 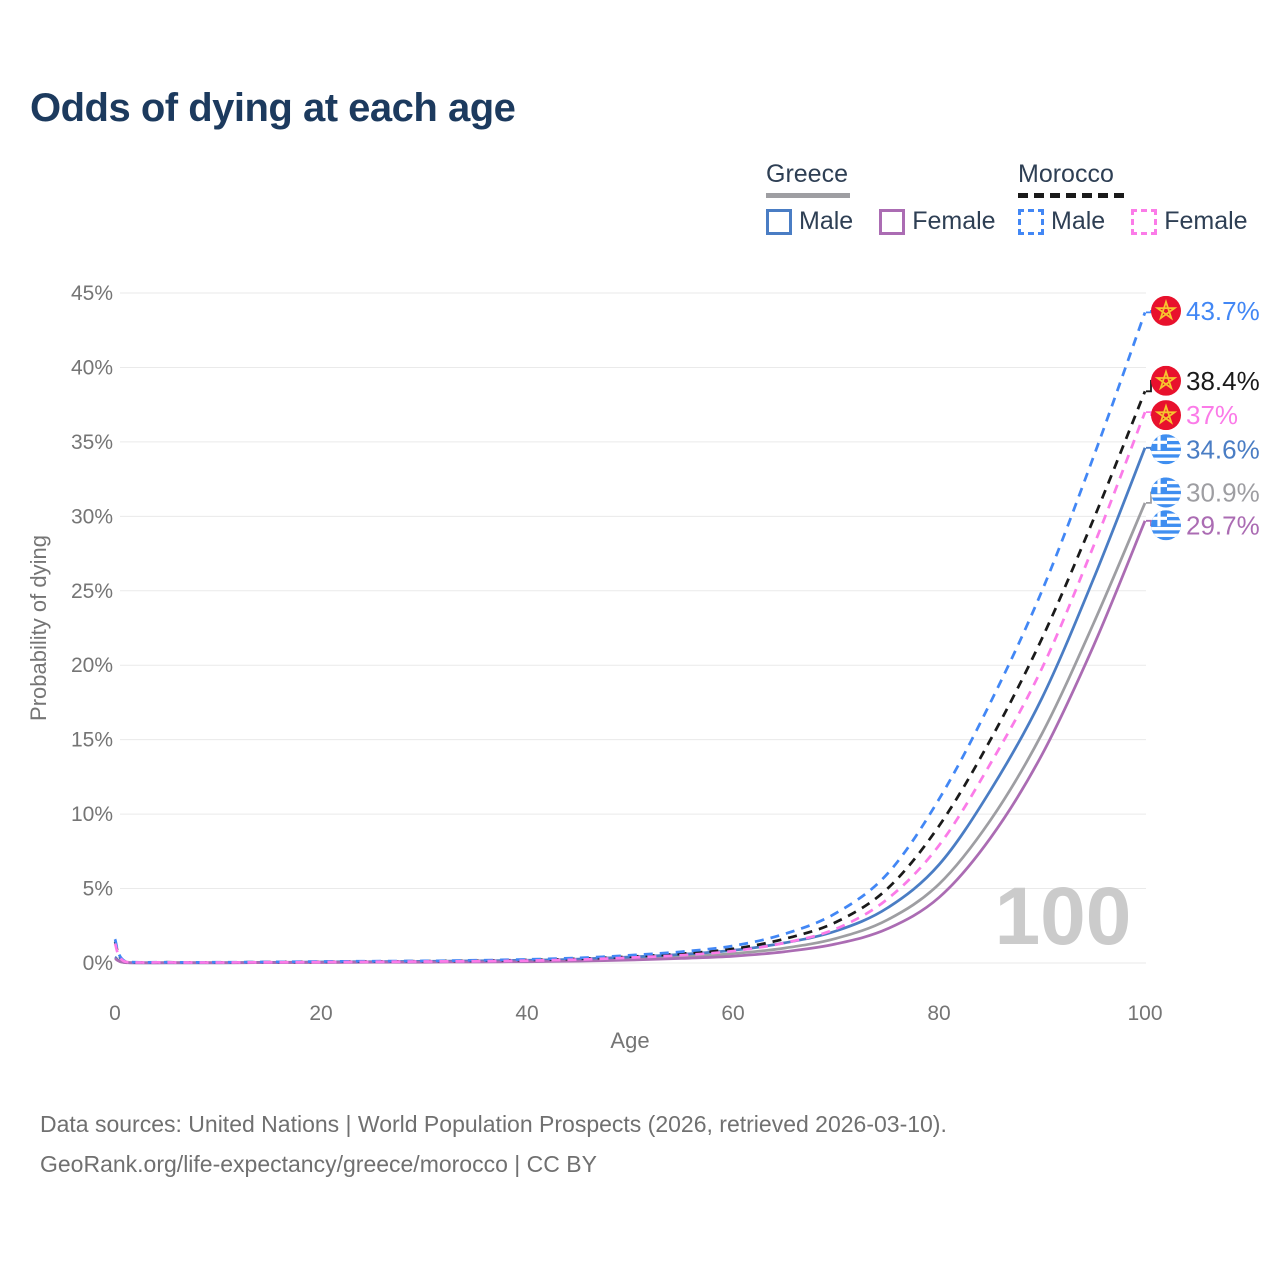 I want to click on end-label-morocco-total: 38.4%, so click(x=1205, y=380).